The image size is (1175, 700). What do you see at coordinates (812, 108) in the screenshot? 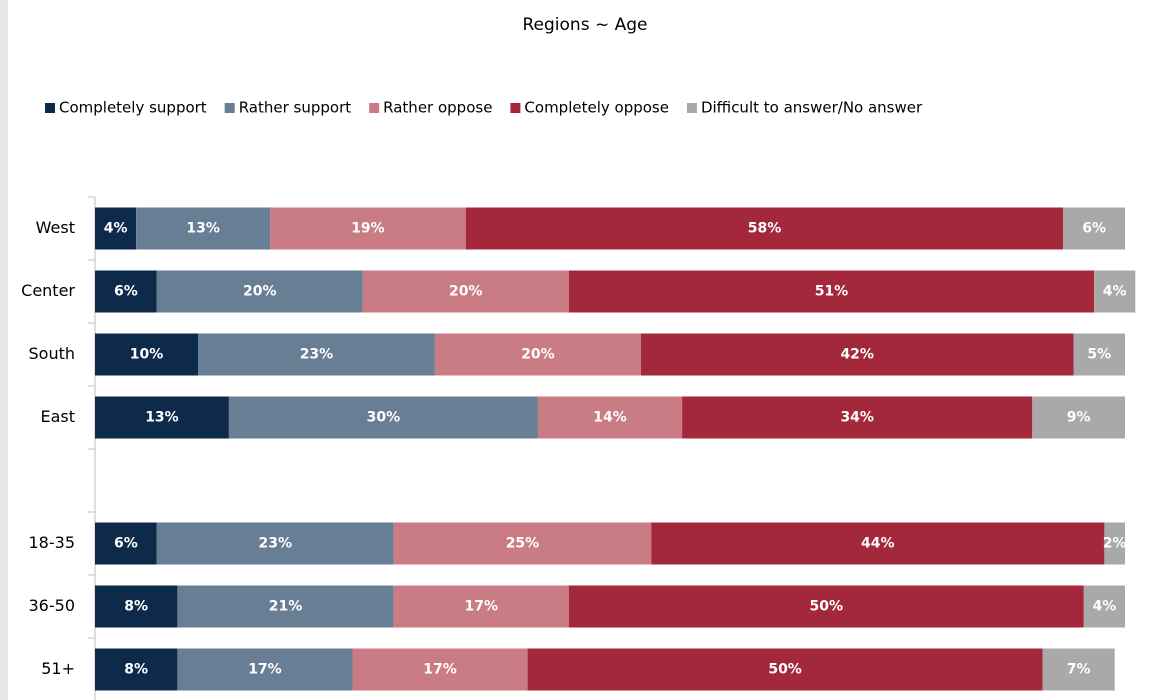
I see `legend-label: Difficult to answer/No answer` at bounding box center [812, 108].